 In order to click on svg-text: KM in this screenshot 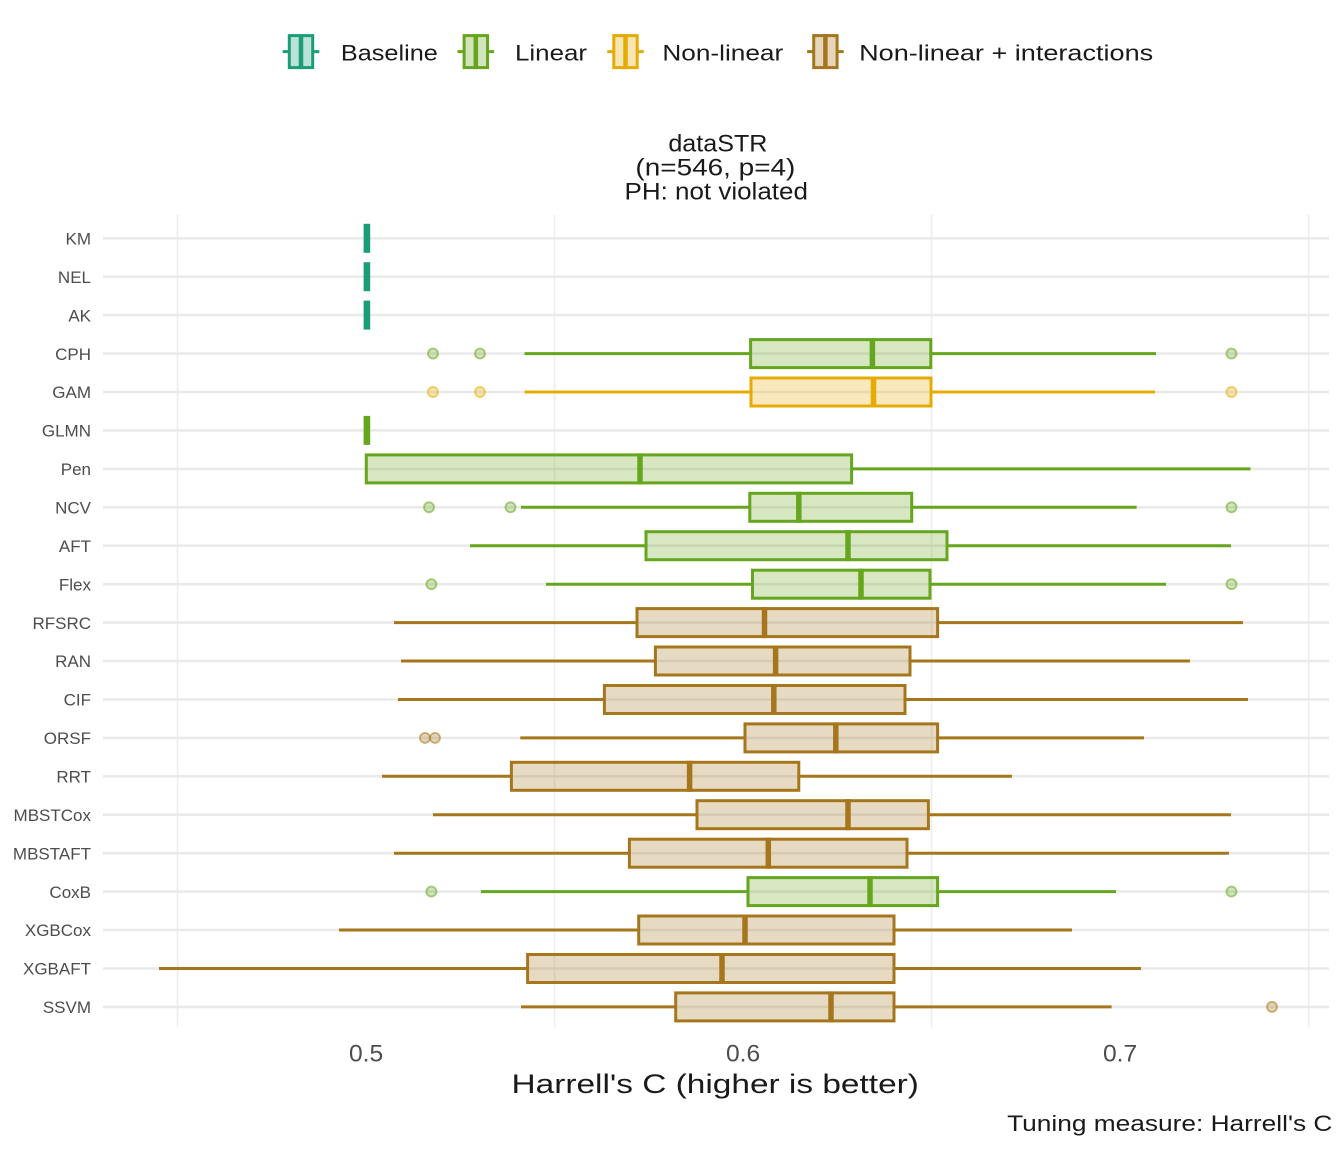, I will do `click(79, 239)`.